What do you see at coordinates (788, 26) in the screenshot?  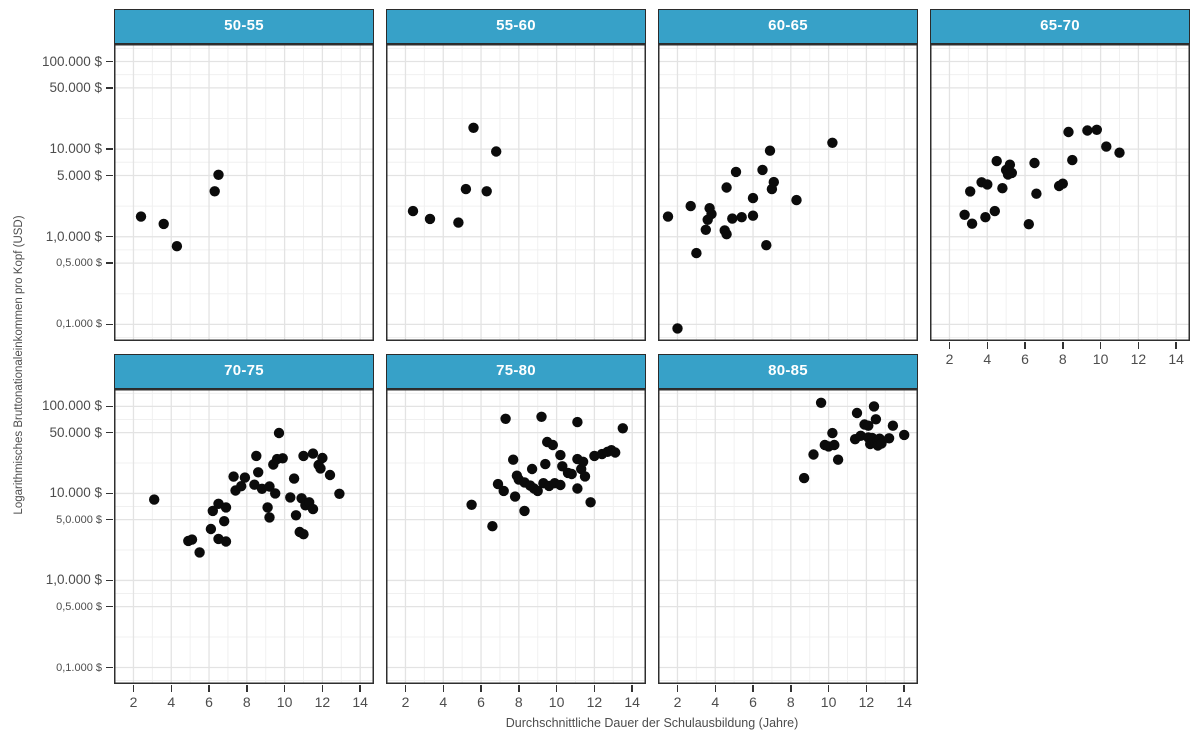 I see `facet-strip-60-65: 60-65` at bounding box center [788, 26].